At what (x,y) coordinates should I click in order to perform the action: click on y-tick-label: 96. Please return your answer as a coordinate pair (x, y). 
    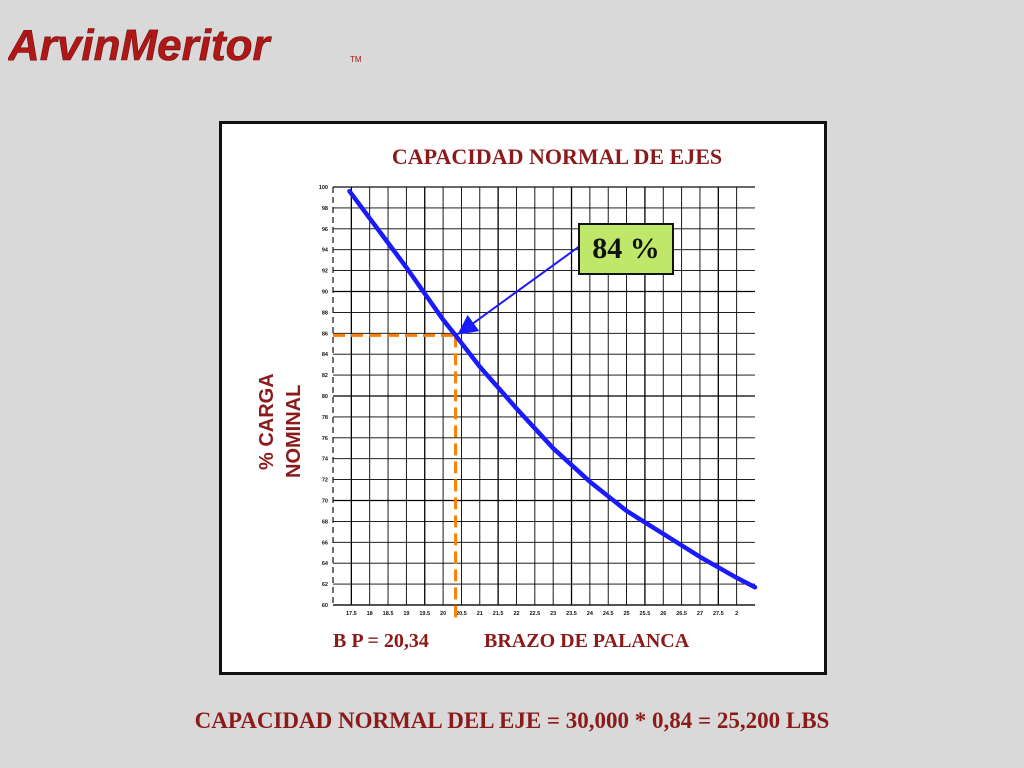
    Looking at the image, I should click on (325, 230).